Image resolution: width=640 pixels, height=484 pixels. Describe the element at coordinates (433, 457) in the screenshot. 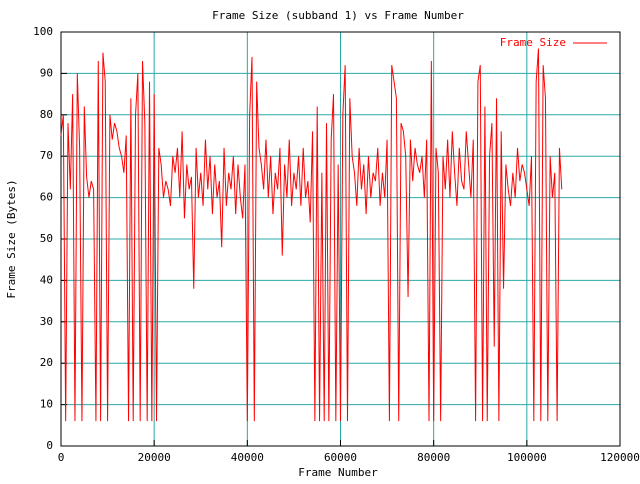

I see `x-tick-label: 80000` at that location.